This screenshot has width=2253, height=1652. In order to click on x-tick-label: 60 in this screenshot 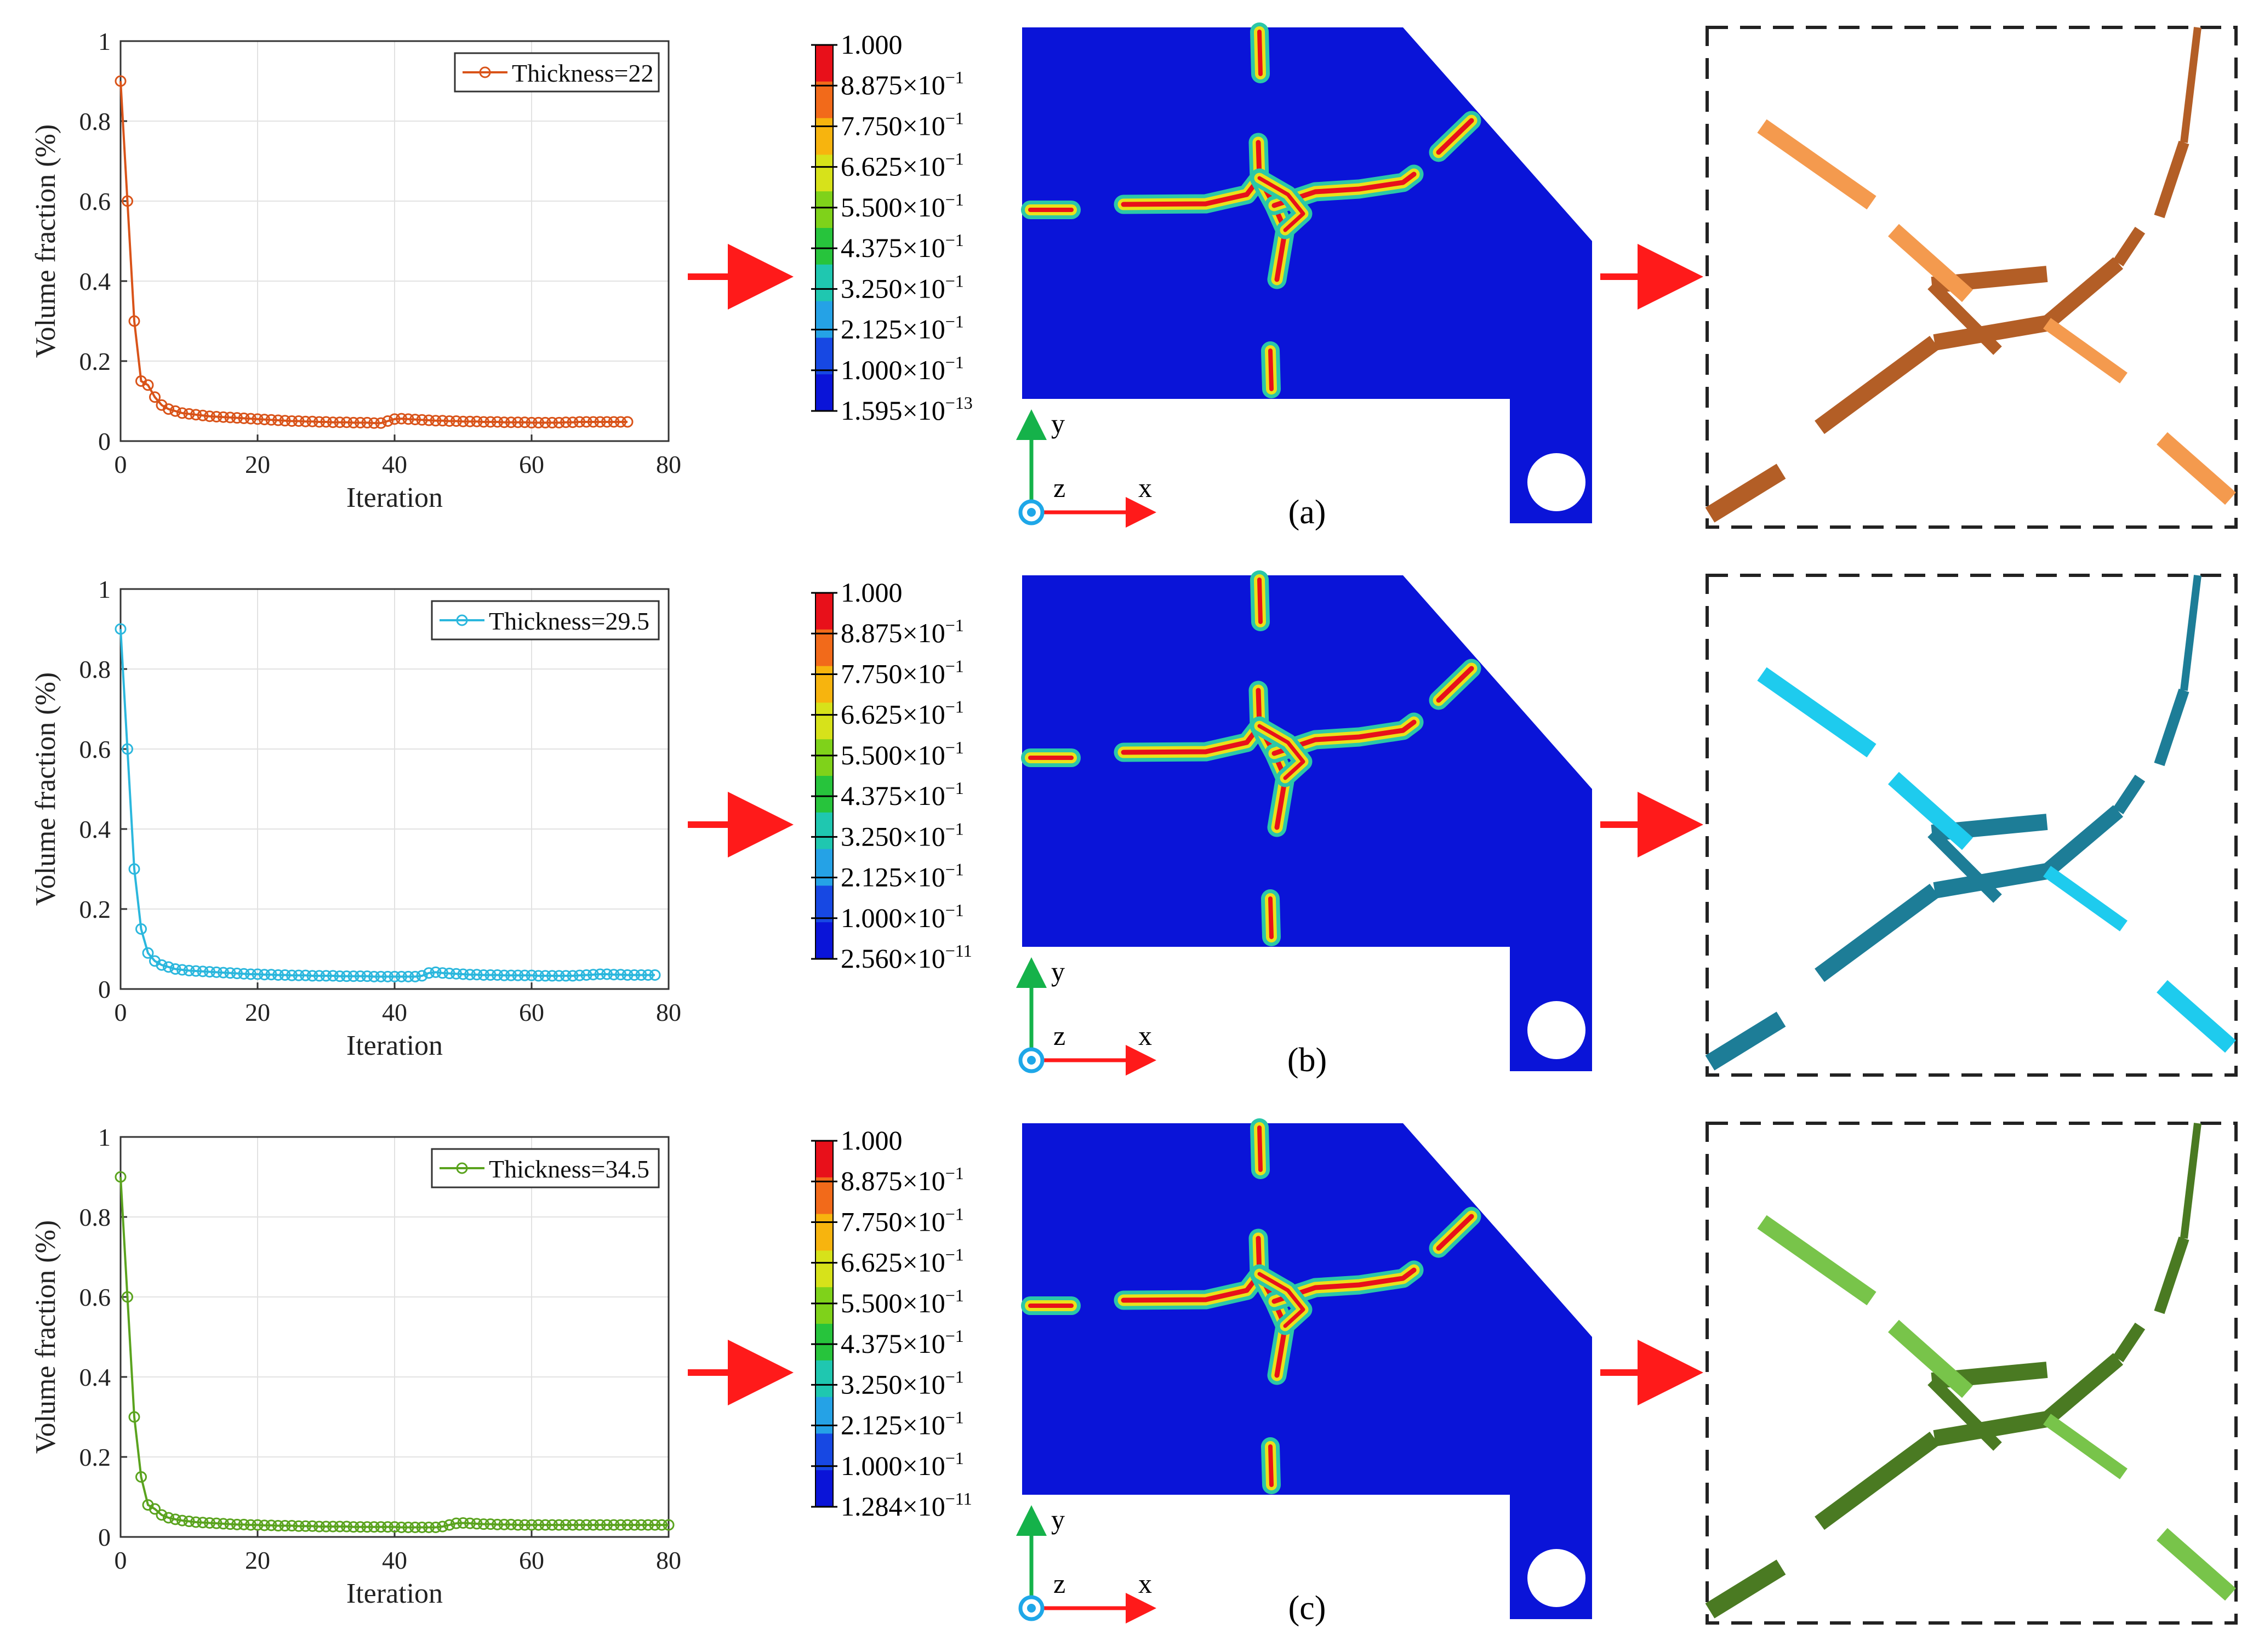, I will do `click(531, 464)`.